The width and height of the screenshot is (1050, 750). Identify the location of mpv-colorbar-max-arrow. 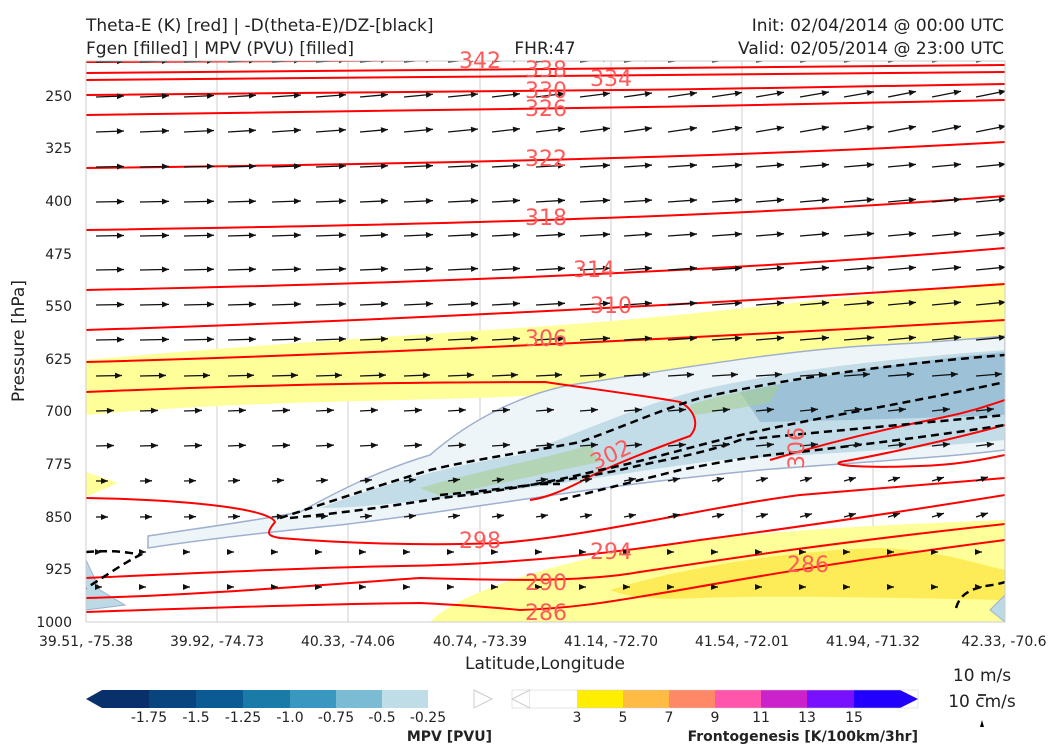
(483, 699).